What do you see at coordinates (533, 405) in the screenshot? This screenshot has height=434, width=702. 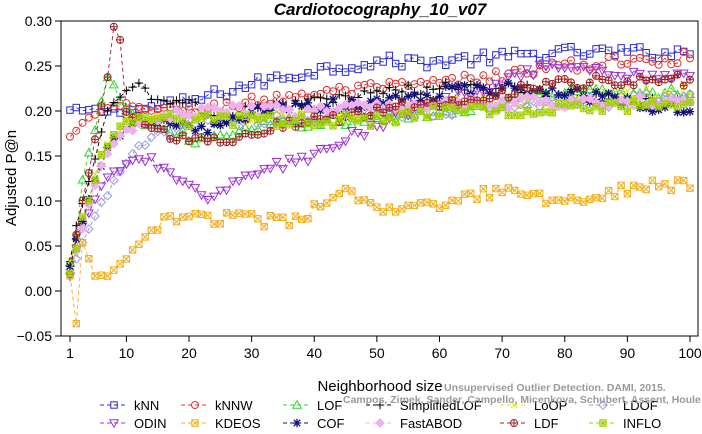 I see `legend-item-loop: LoOP` at bounding box center [533, 405].